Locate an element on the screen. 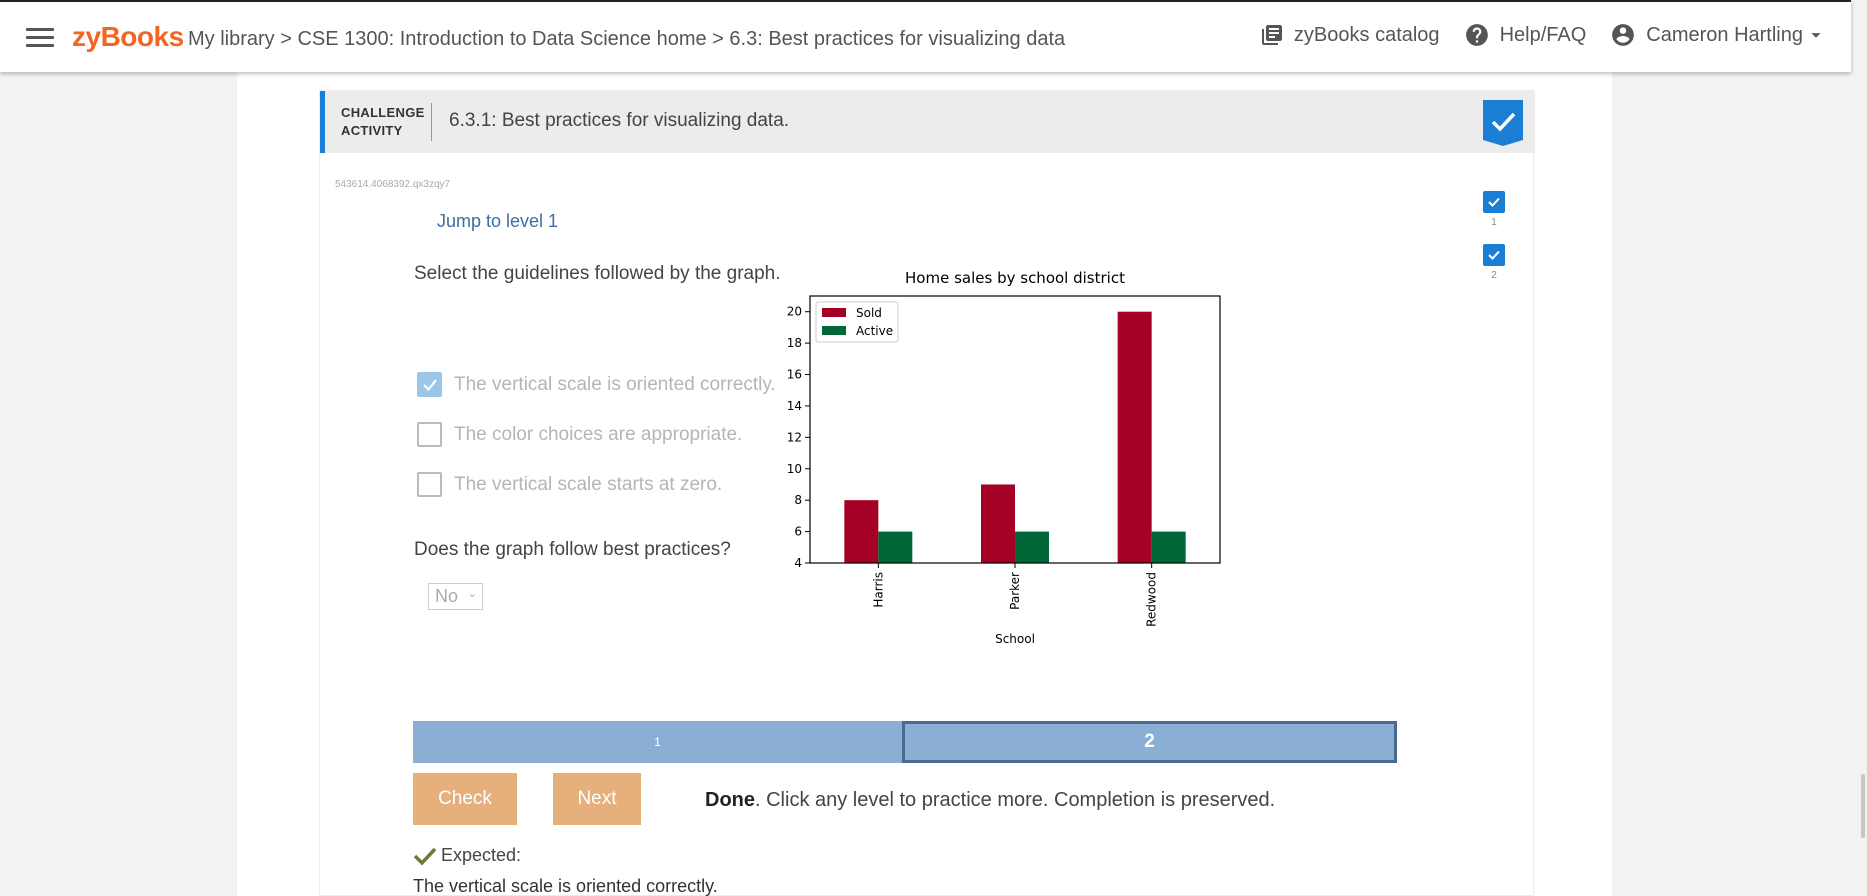  level-number: 2 is located at coordinates (1494, 275).